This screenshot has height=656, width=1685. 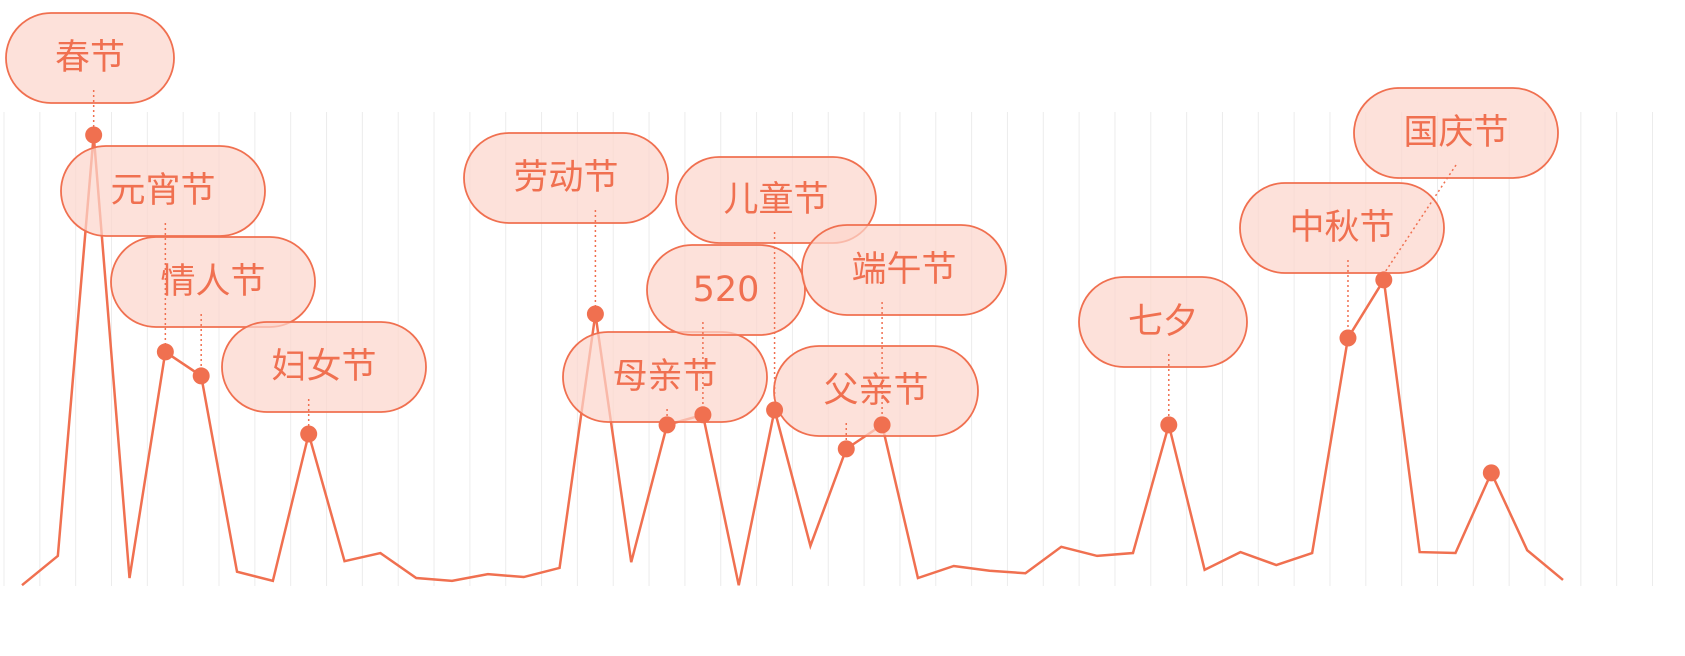 I want to click on annotation-label: 端午节, so click(x=903, y=270).